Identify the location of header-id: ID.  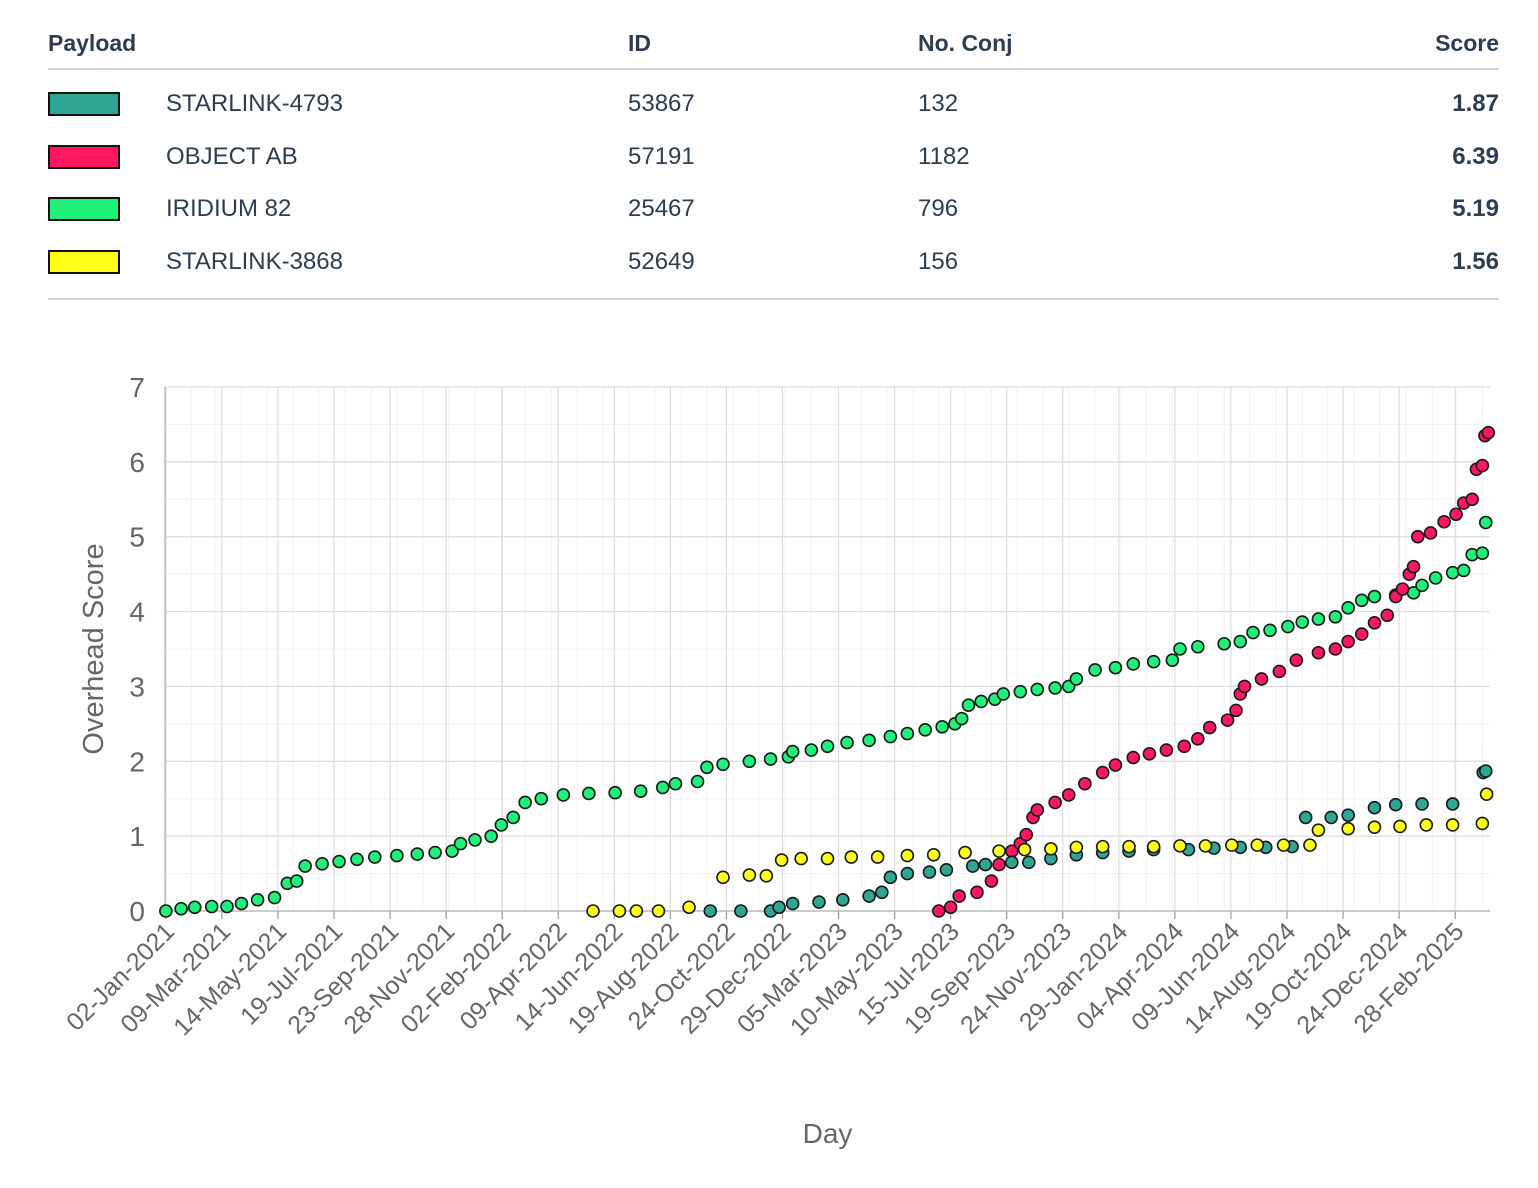
(639, 42).